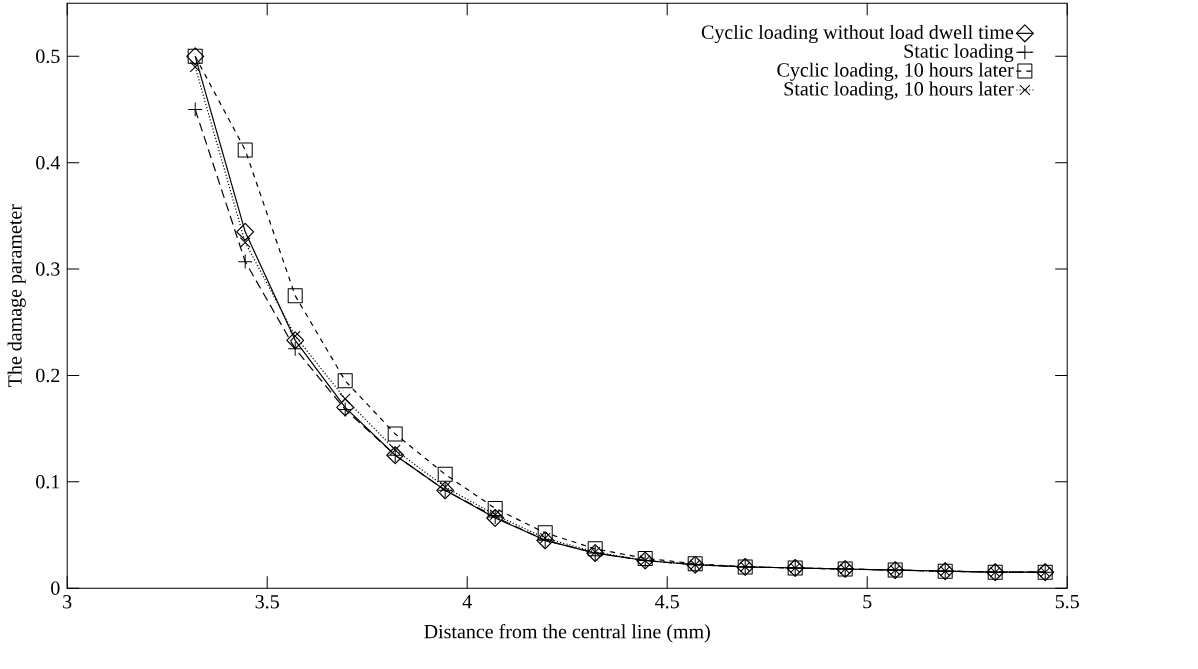 The height and width of the screenshot is (669, 1198). I want to click on y-tick-label: 0.5, so click(48, 56).